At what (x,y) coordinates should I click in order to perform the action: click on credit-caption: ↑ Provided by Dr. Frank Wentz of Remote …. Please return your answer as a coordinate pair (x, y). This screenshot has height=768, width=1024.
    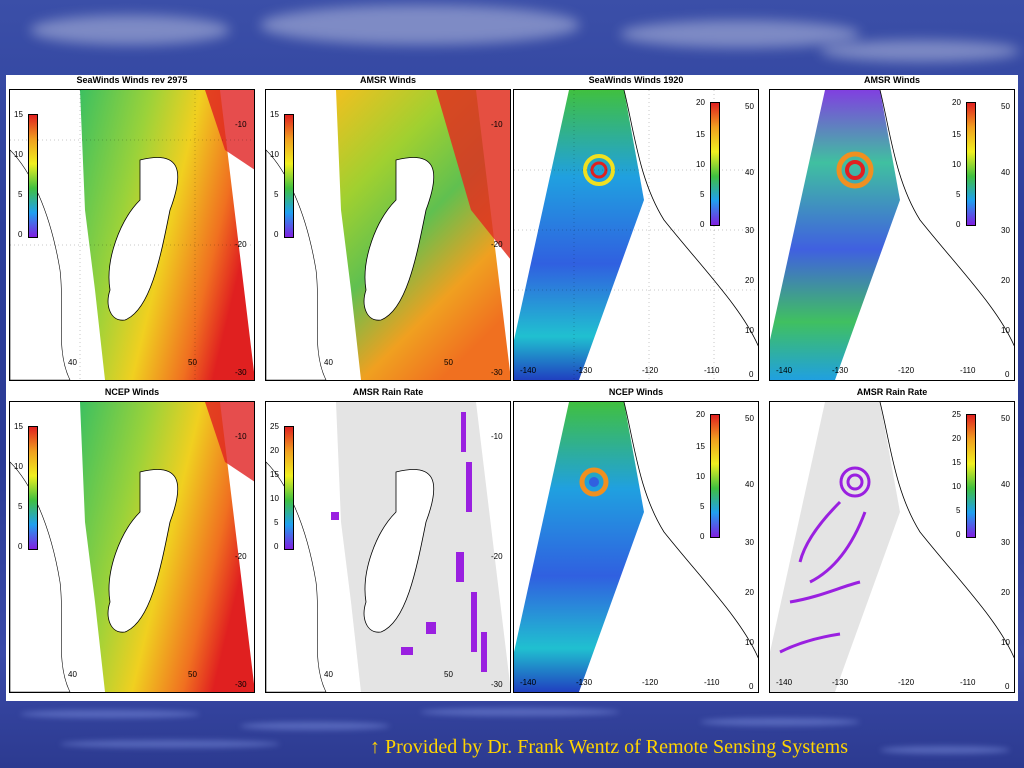
    Looking at the image, I should click on (609, 747).